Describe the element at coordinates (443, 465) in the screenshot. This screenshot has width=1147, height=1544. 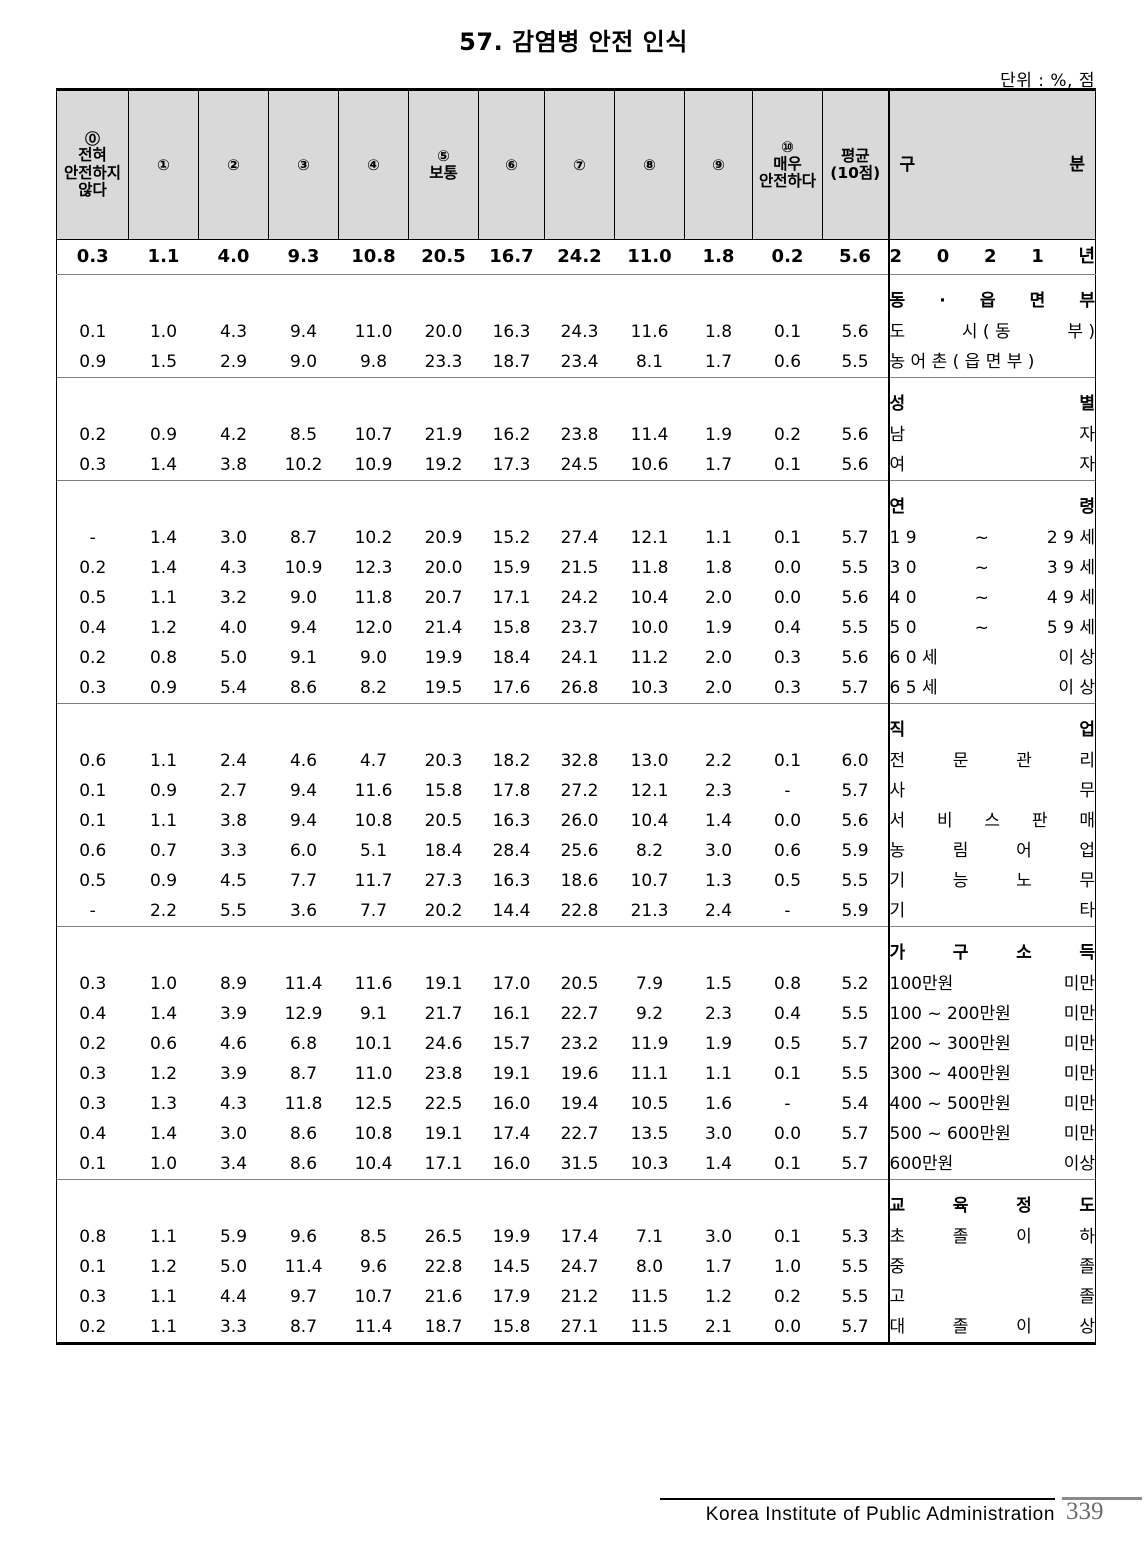
I see `cell-value-5: 19.2` at that location.